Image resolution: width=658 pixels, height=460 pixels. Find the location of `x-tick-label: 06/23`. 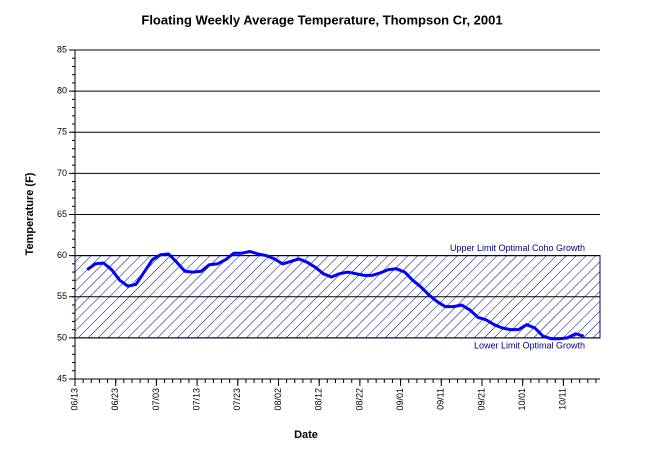

x-tick-label: 06/23 is located at coordinates (115, 399).